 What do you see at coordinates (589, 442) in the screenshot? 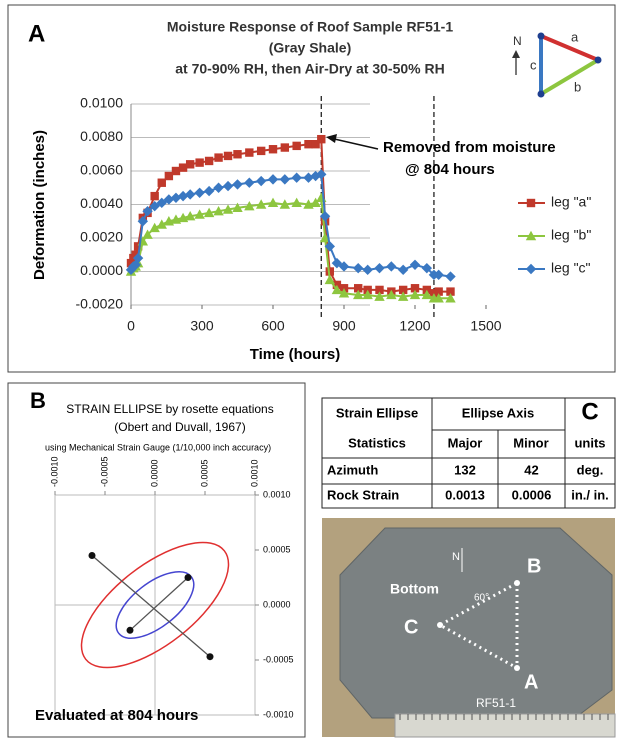
I see `table-cell: units` at bounding box center [589, 442].